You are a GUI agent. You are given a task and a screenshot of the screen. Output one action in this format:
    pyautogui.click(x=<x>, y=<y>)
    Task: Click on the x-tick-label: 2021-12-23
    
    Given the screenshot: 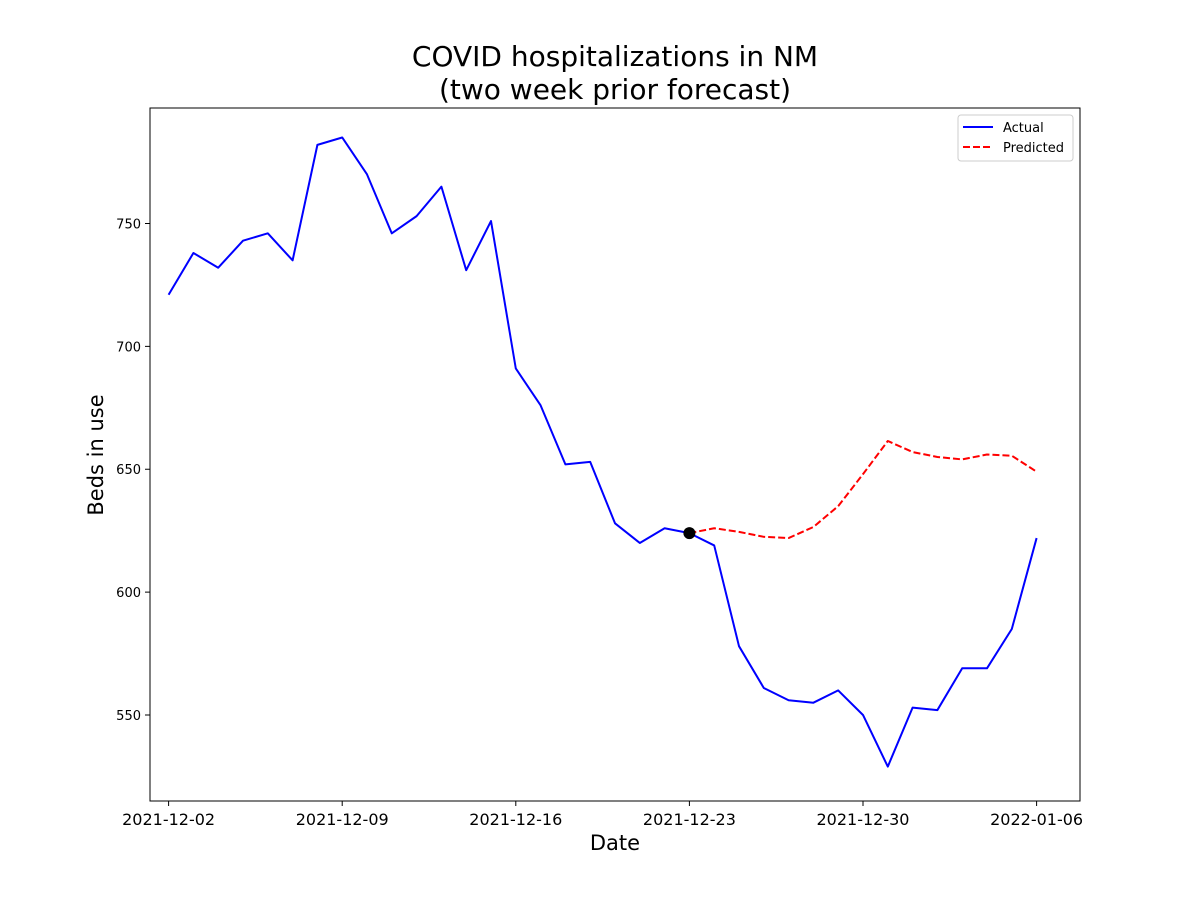 What is the action you would take?
    pyautogui.click(x=689, y=819)
    